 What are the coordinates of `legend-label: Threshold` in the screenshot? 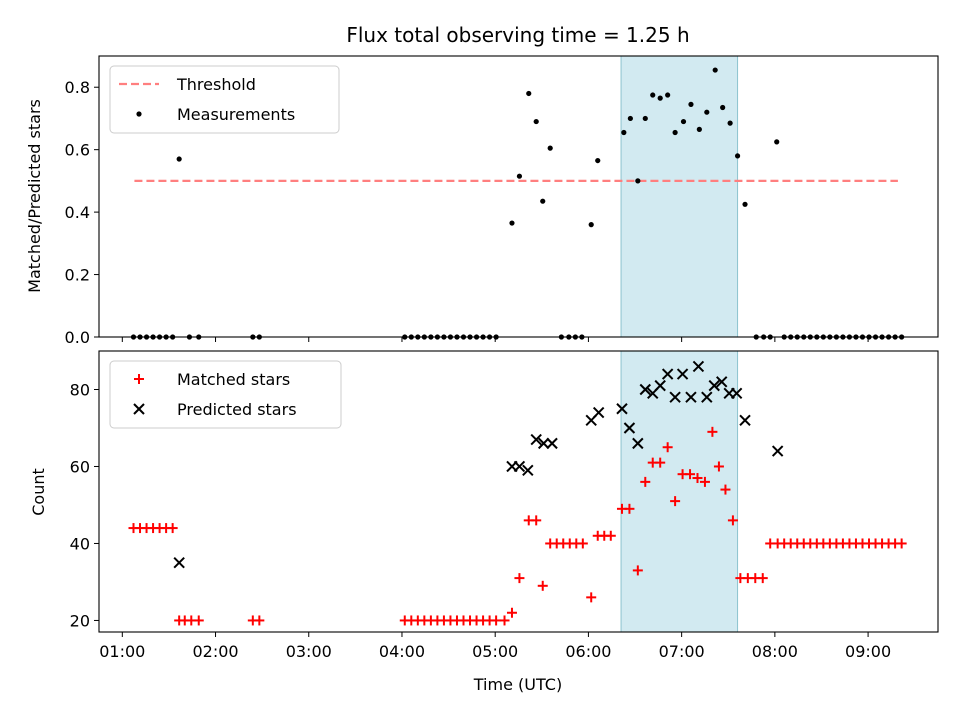 It's located at (216, 84).